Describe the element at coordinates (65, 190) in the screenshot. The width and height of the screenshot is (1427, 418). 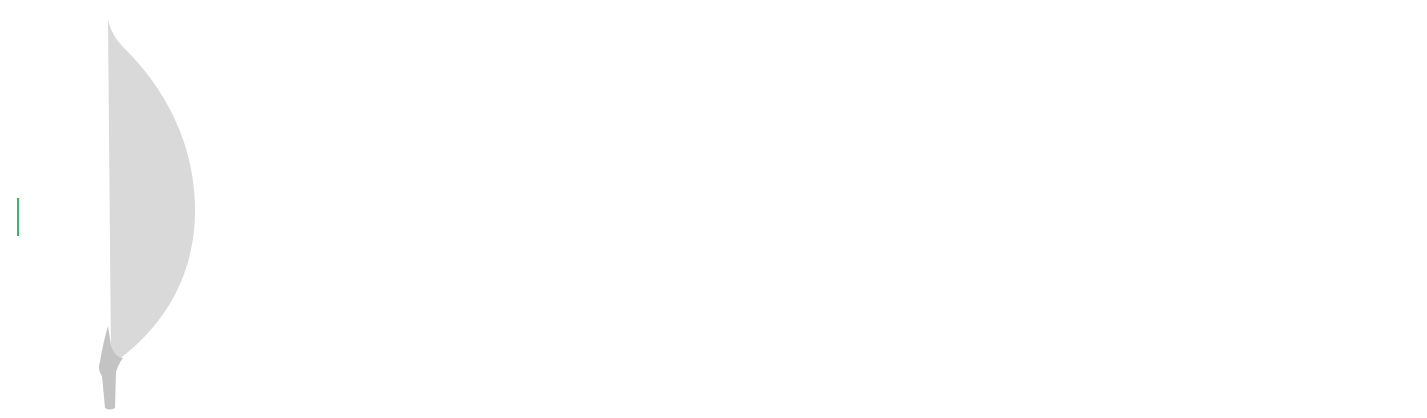
I see `leaf-left-half` at that location.